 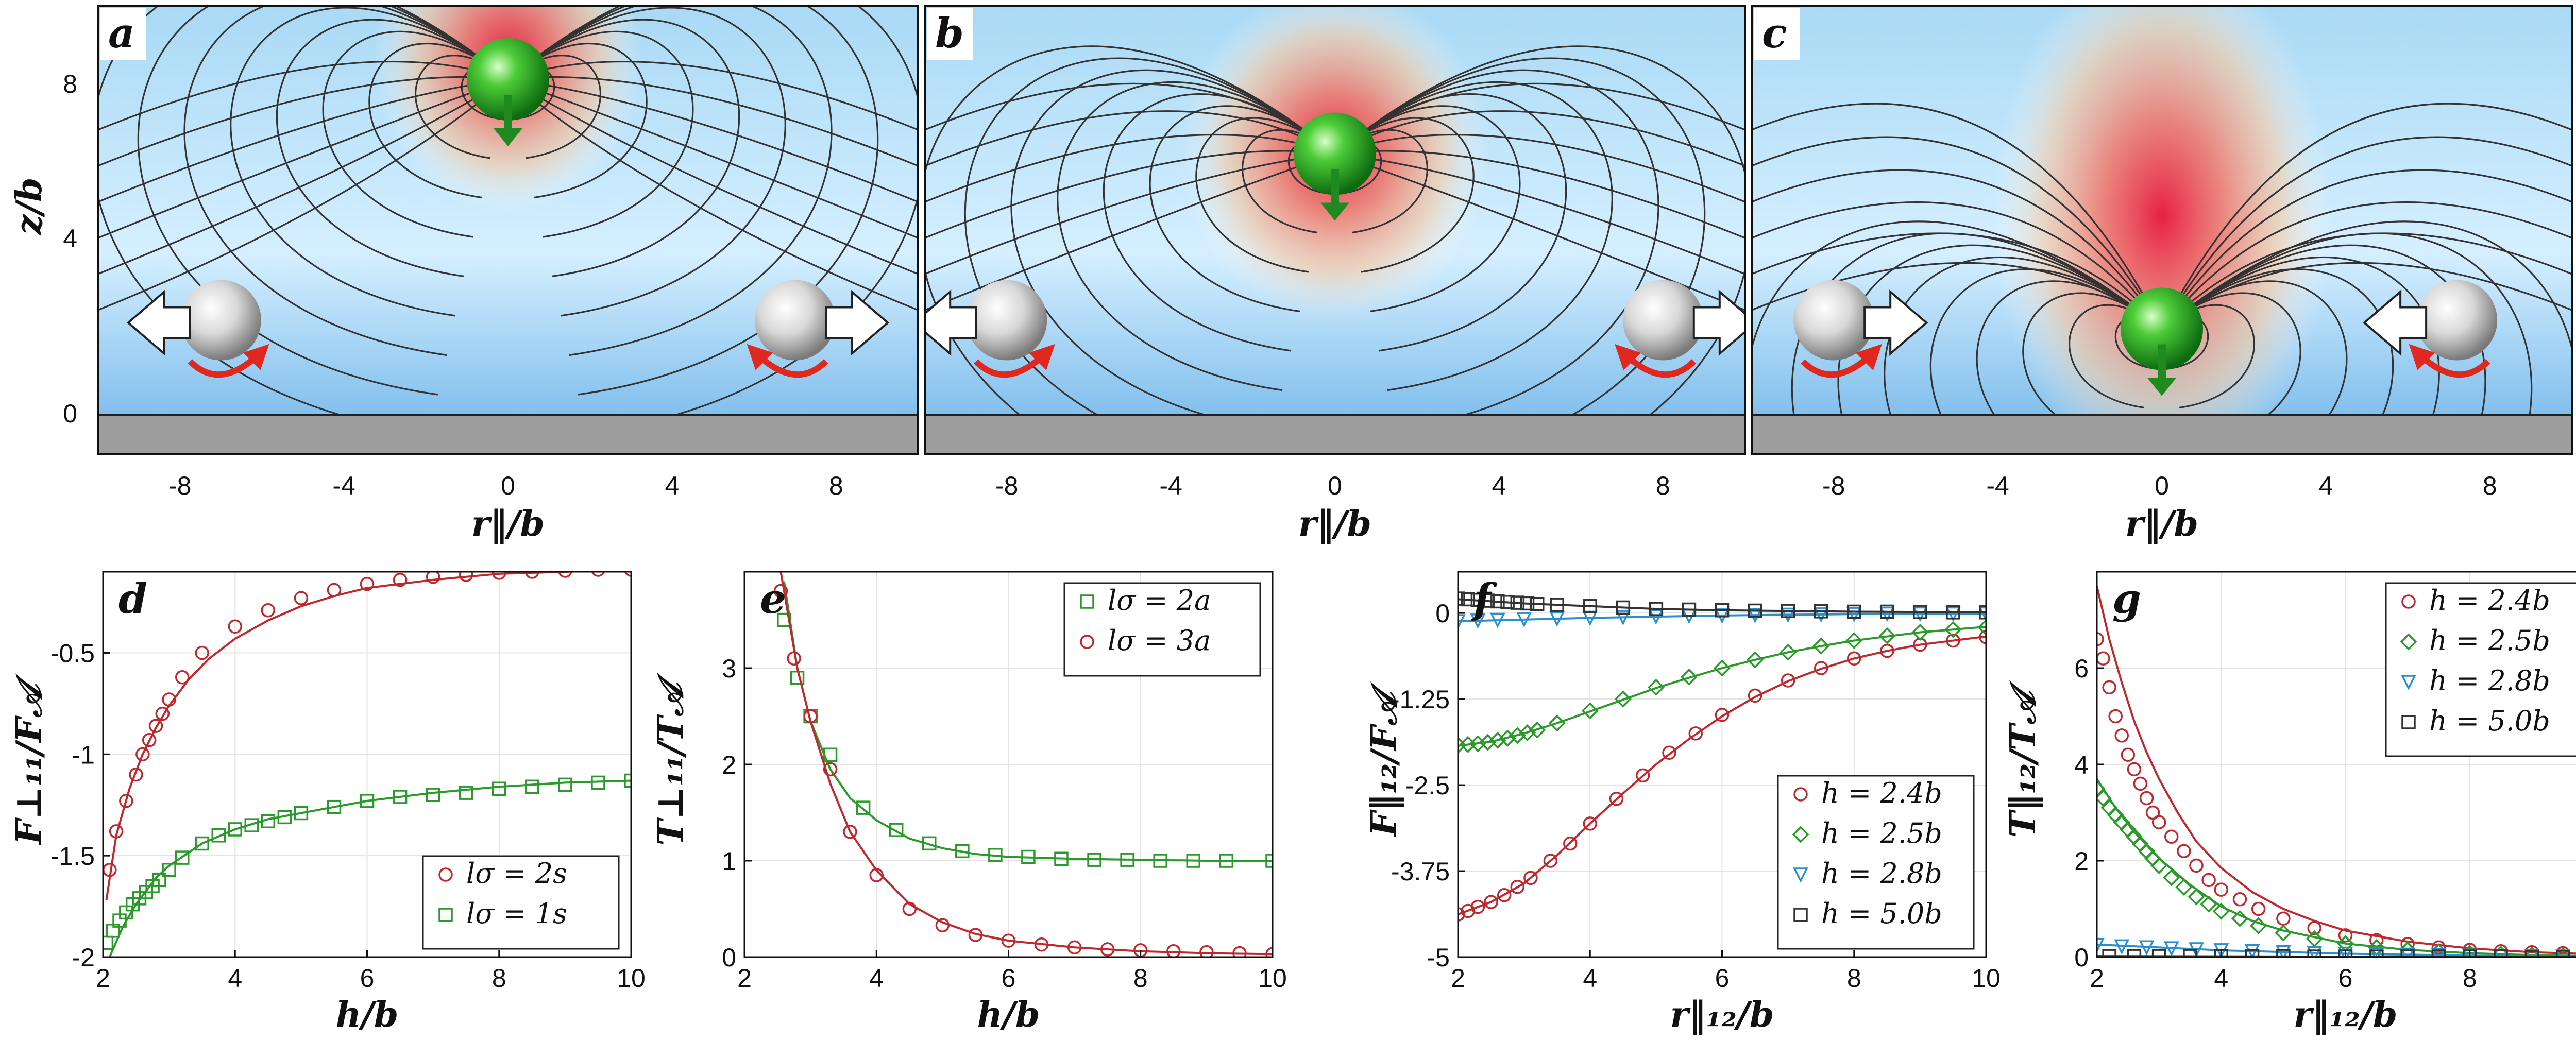 What do you see at coordinates (1881, 873) in the screenshot?
I see `legend-entry-2: h = 2.8b` at bounding box center [1881, 873].